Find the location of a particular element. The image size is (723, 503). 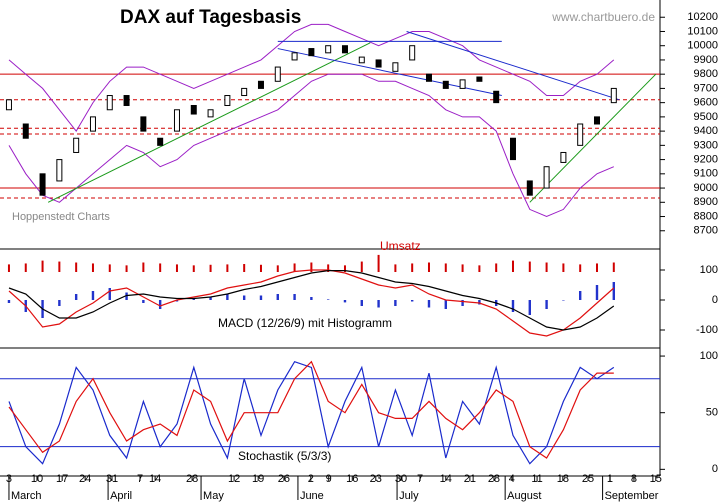

x-tick-label: 2 is located at coordinates (311, 479).